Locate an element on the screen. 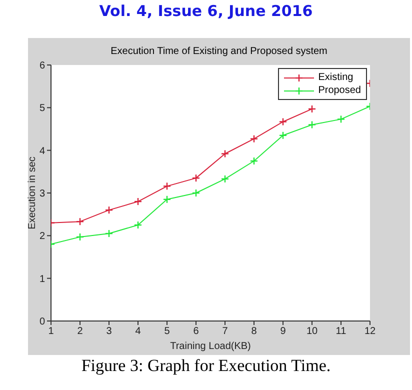 Image resolution: width=412 pixels, height=390 pixels. legend-label: Proposed is located at coordinates (339, 90).